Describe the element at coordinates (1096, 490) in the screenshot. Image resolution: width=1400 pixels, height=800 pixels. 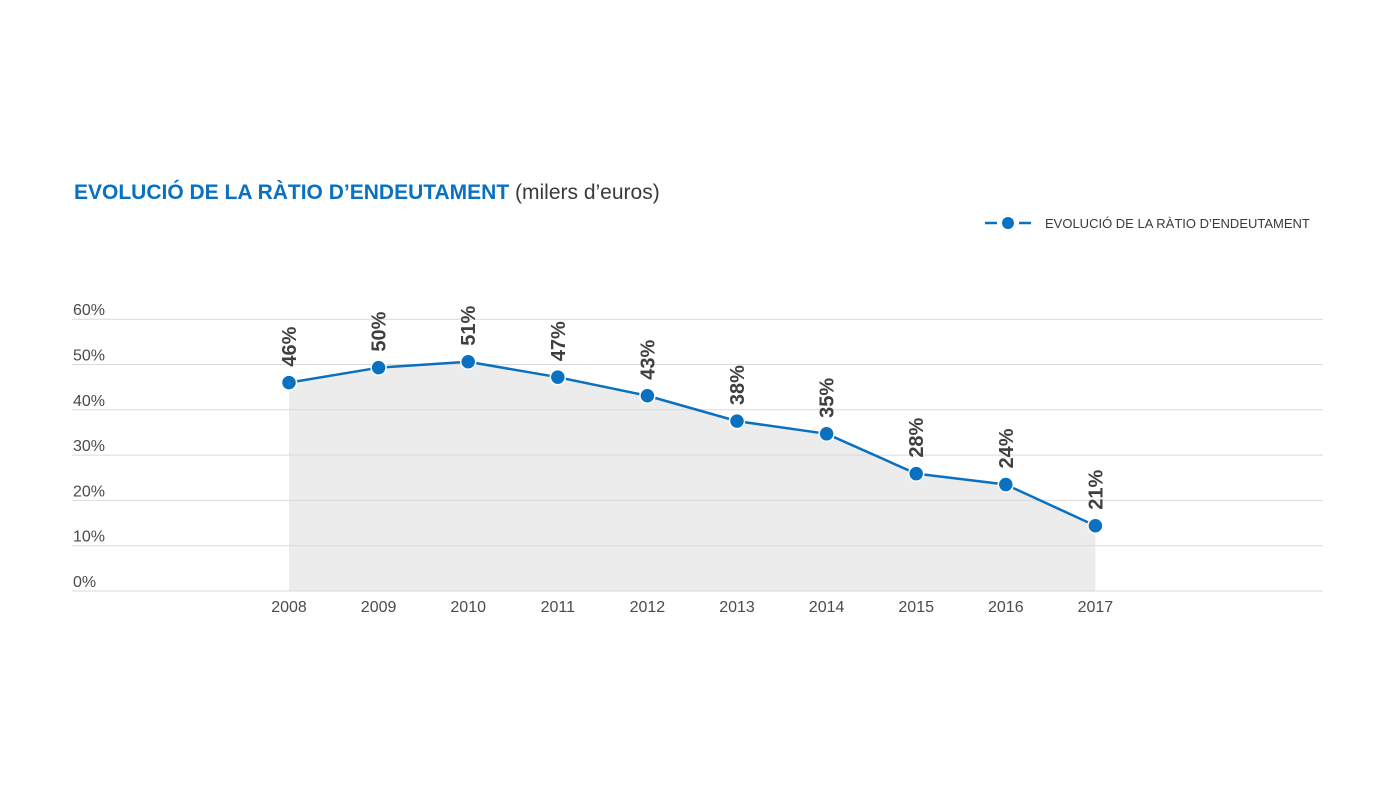
I see `data-label: 21%` at that location.